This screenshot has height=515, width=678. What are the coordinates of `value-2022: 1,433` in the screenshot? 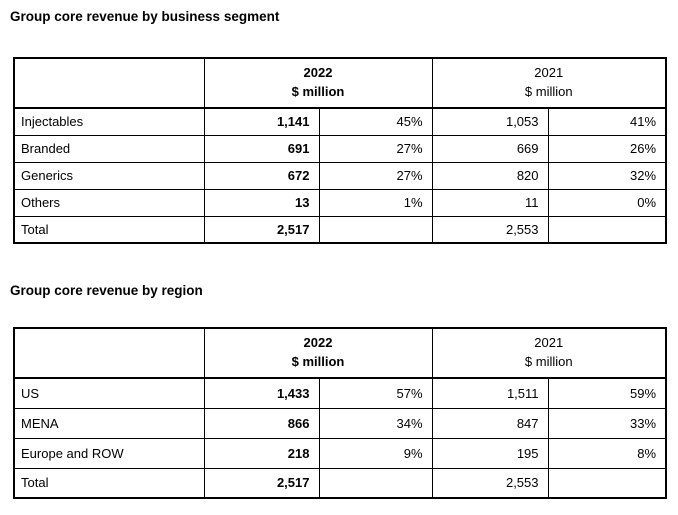 It's located at (261, 393).